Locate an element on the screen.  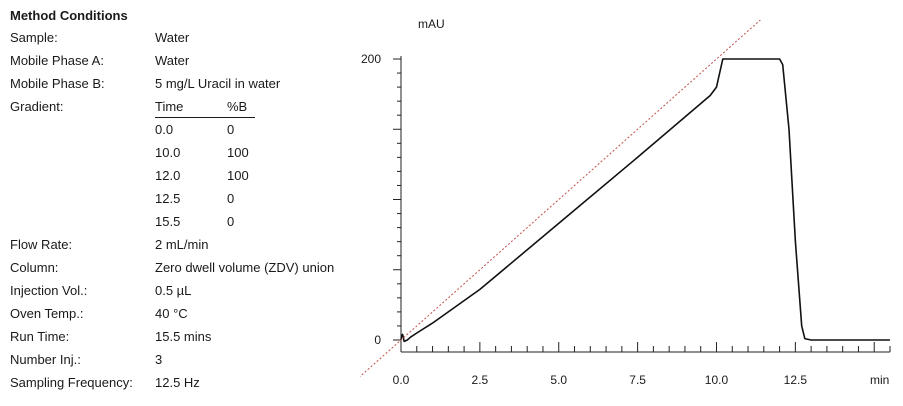
mobile-phase-b-value: 5 mg/L Uracil in water is located at coordinates (218, 83).